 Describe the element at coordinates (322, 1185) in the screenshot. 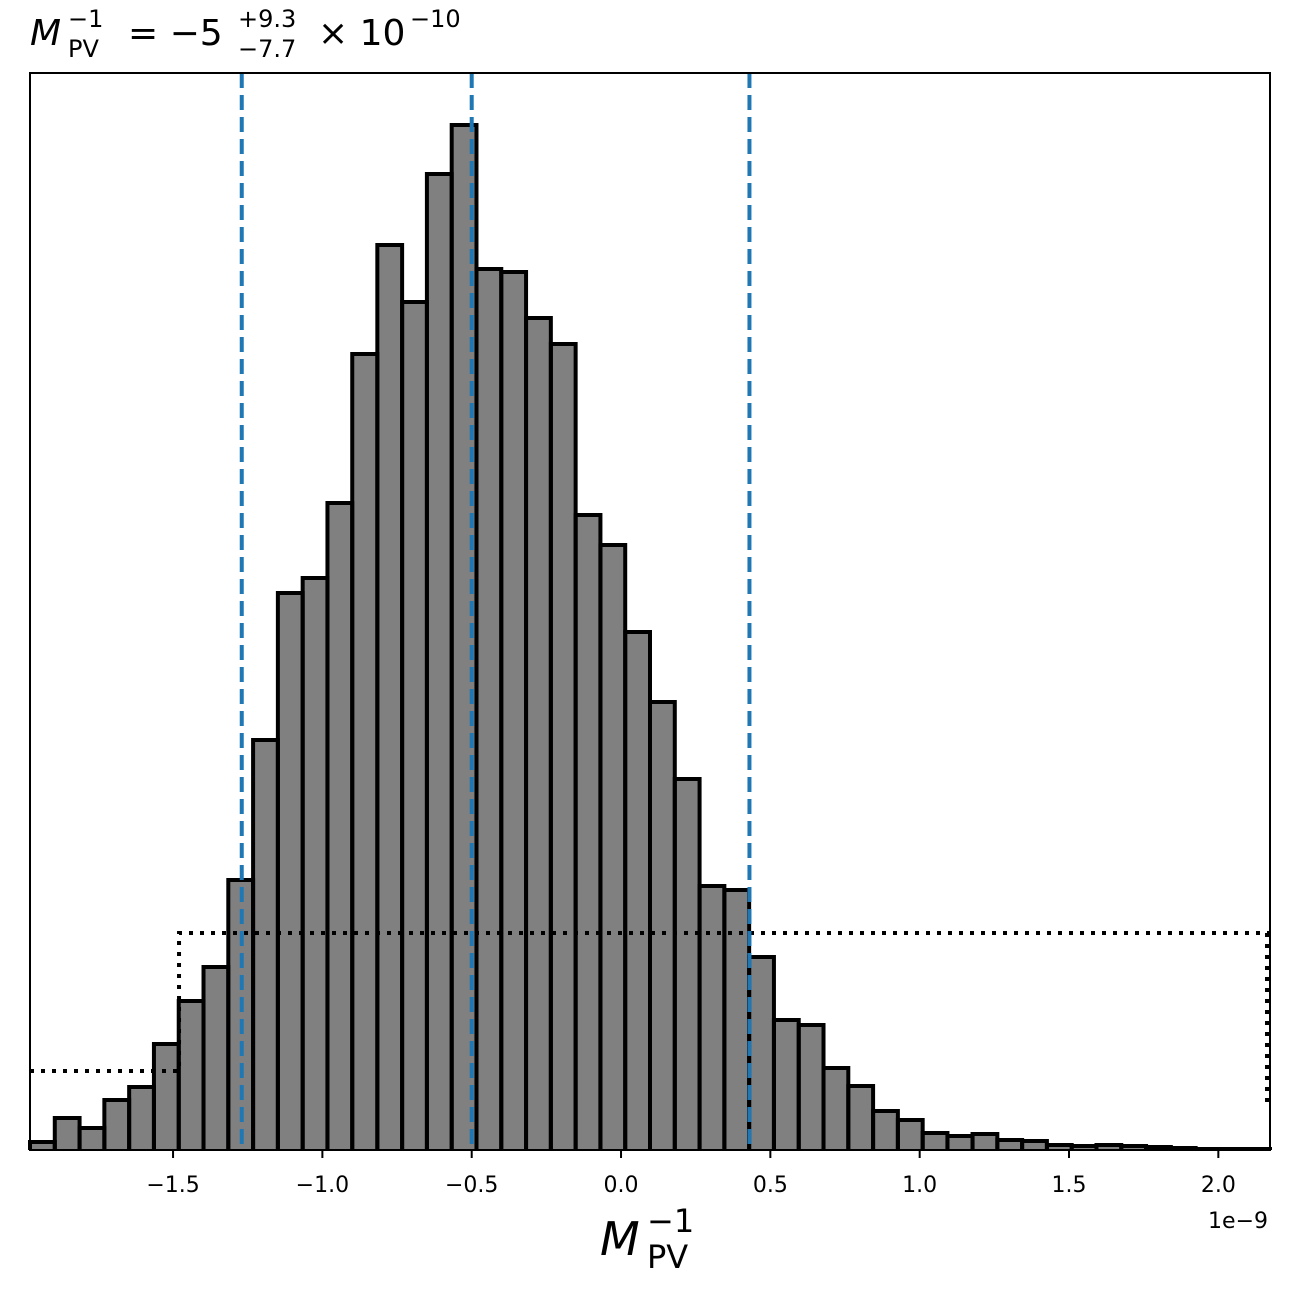

I see `x-tick-label: −1.0` at that location.